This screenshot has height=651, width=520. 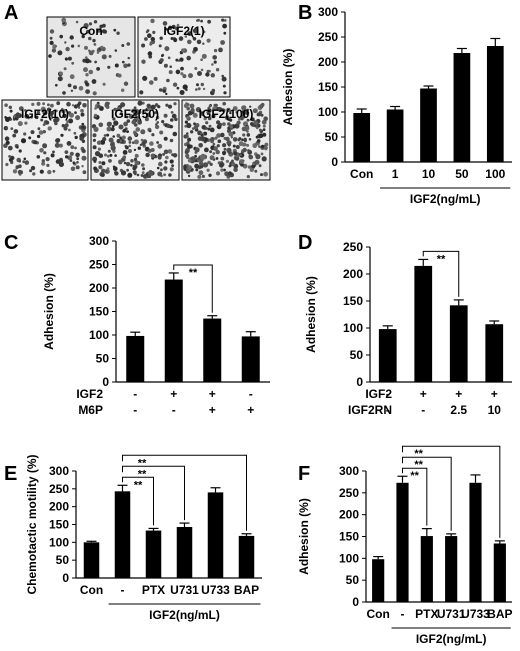 I want to click on row-label-name: M6P, so click(x=90, y=410).